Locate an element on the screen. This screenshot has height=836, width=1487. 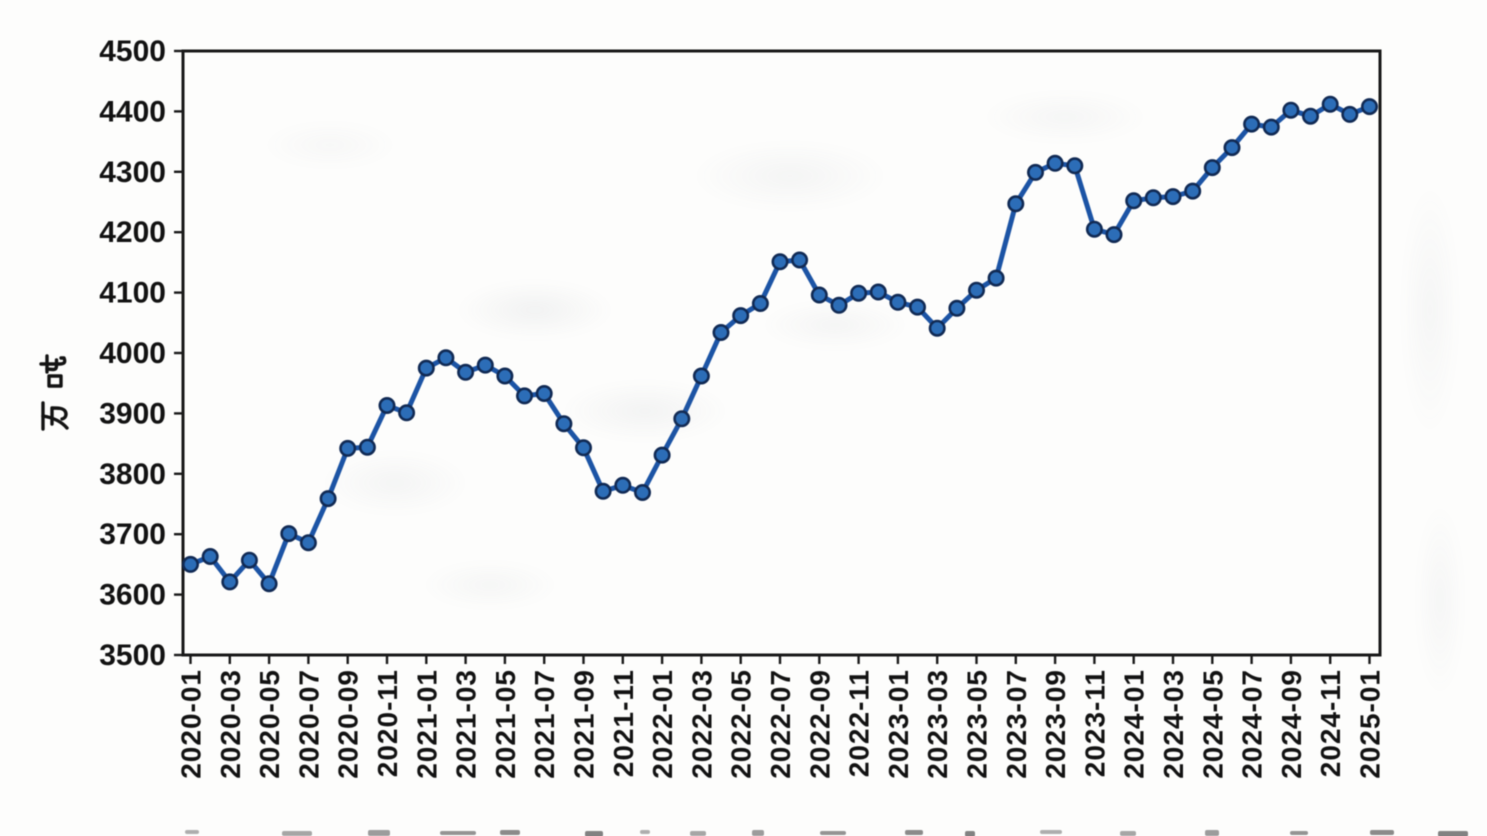
y-tick-label: 4200 is located at coordinates (132, 232).